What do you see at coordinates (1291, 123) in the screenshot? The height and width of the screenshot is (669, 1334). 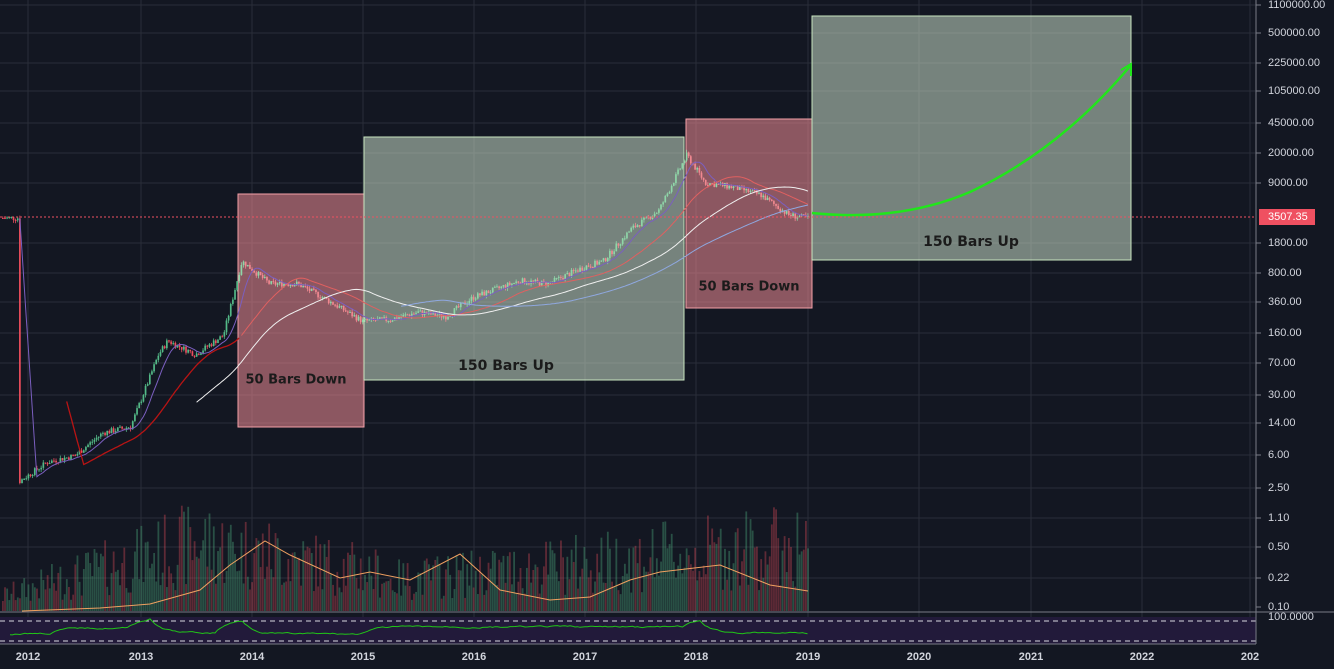 I see `price-tick-label: 45000.00` at bounding box center [1291, 123].